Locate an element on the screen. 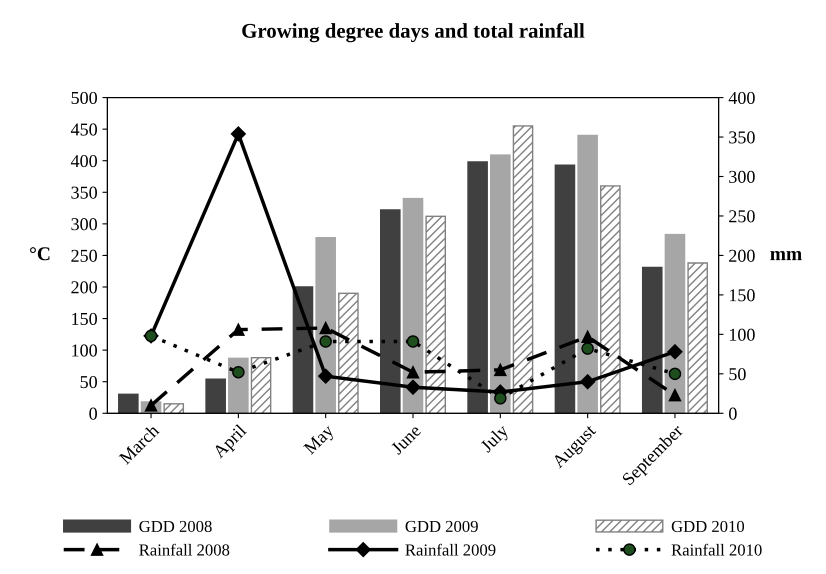 The width and height of the screenshot is (826, 574). x-tick-label: May is located at coordinates (320, 441).